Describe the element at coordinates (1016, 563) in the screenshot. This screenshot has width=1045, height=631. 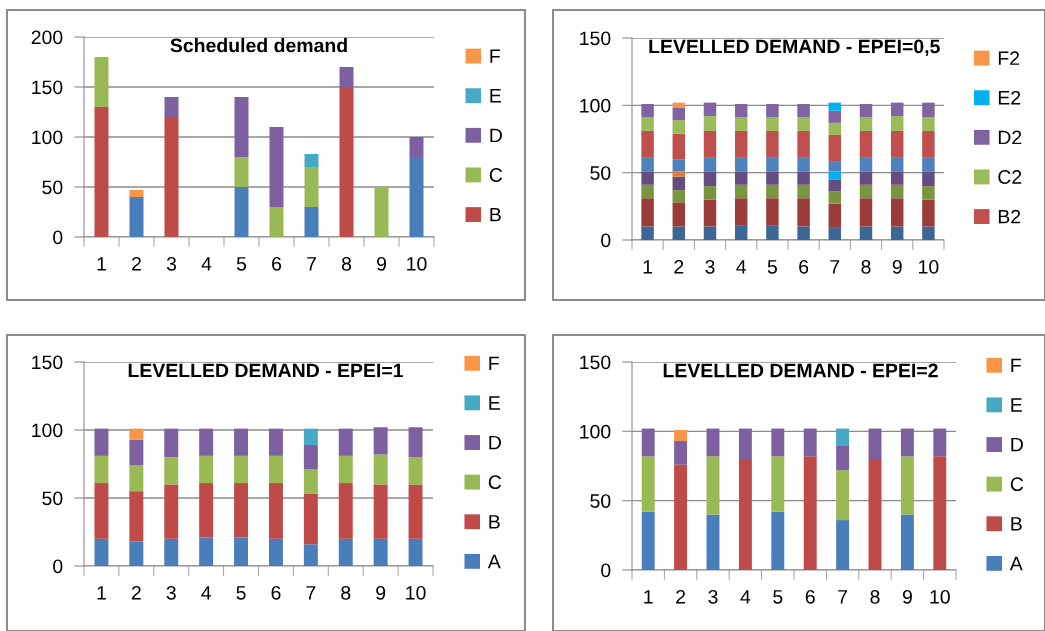
I see `legend-label: A` at that location.